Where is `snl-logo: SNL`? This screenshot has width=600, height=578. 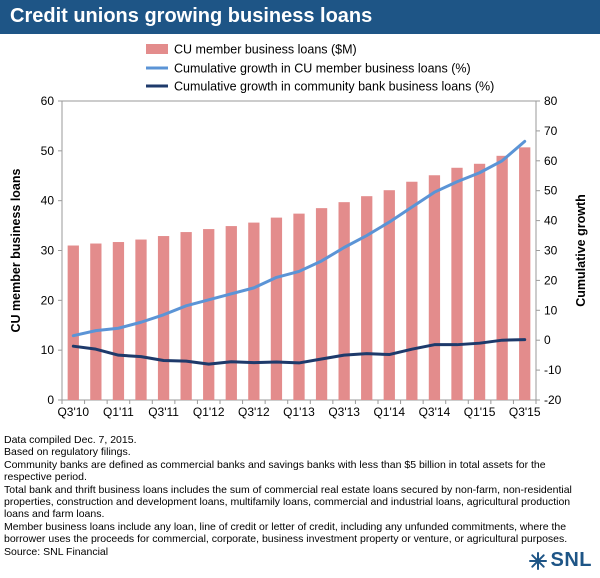
snl-logo: SNL is located at coordinates (560, 560).